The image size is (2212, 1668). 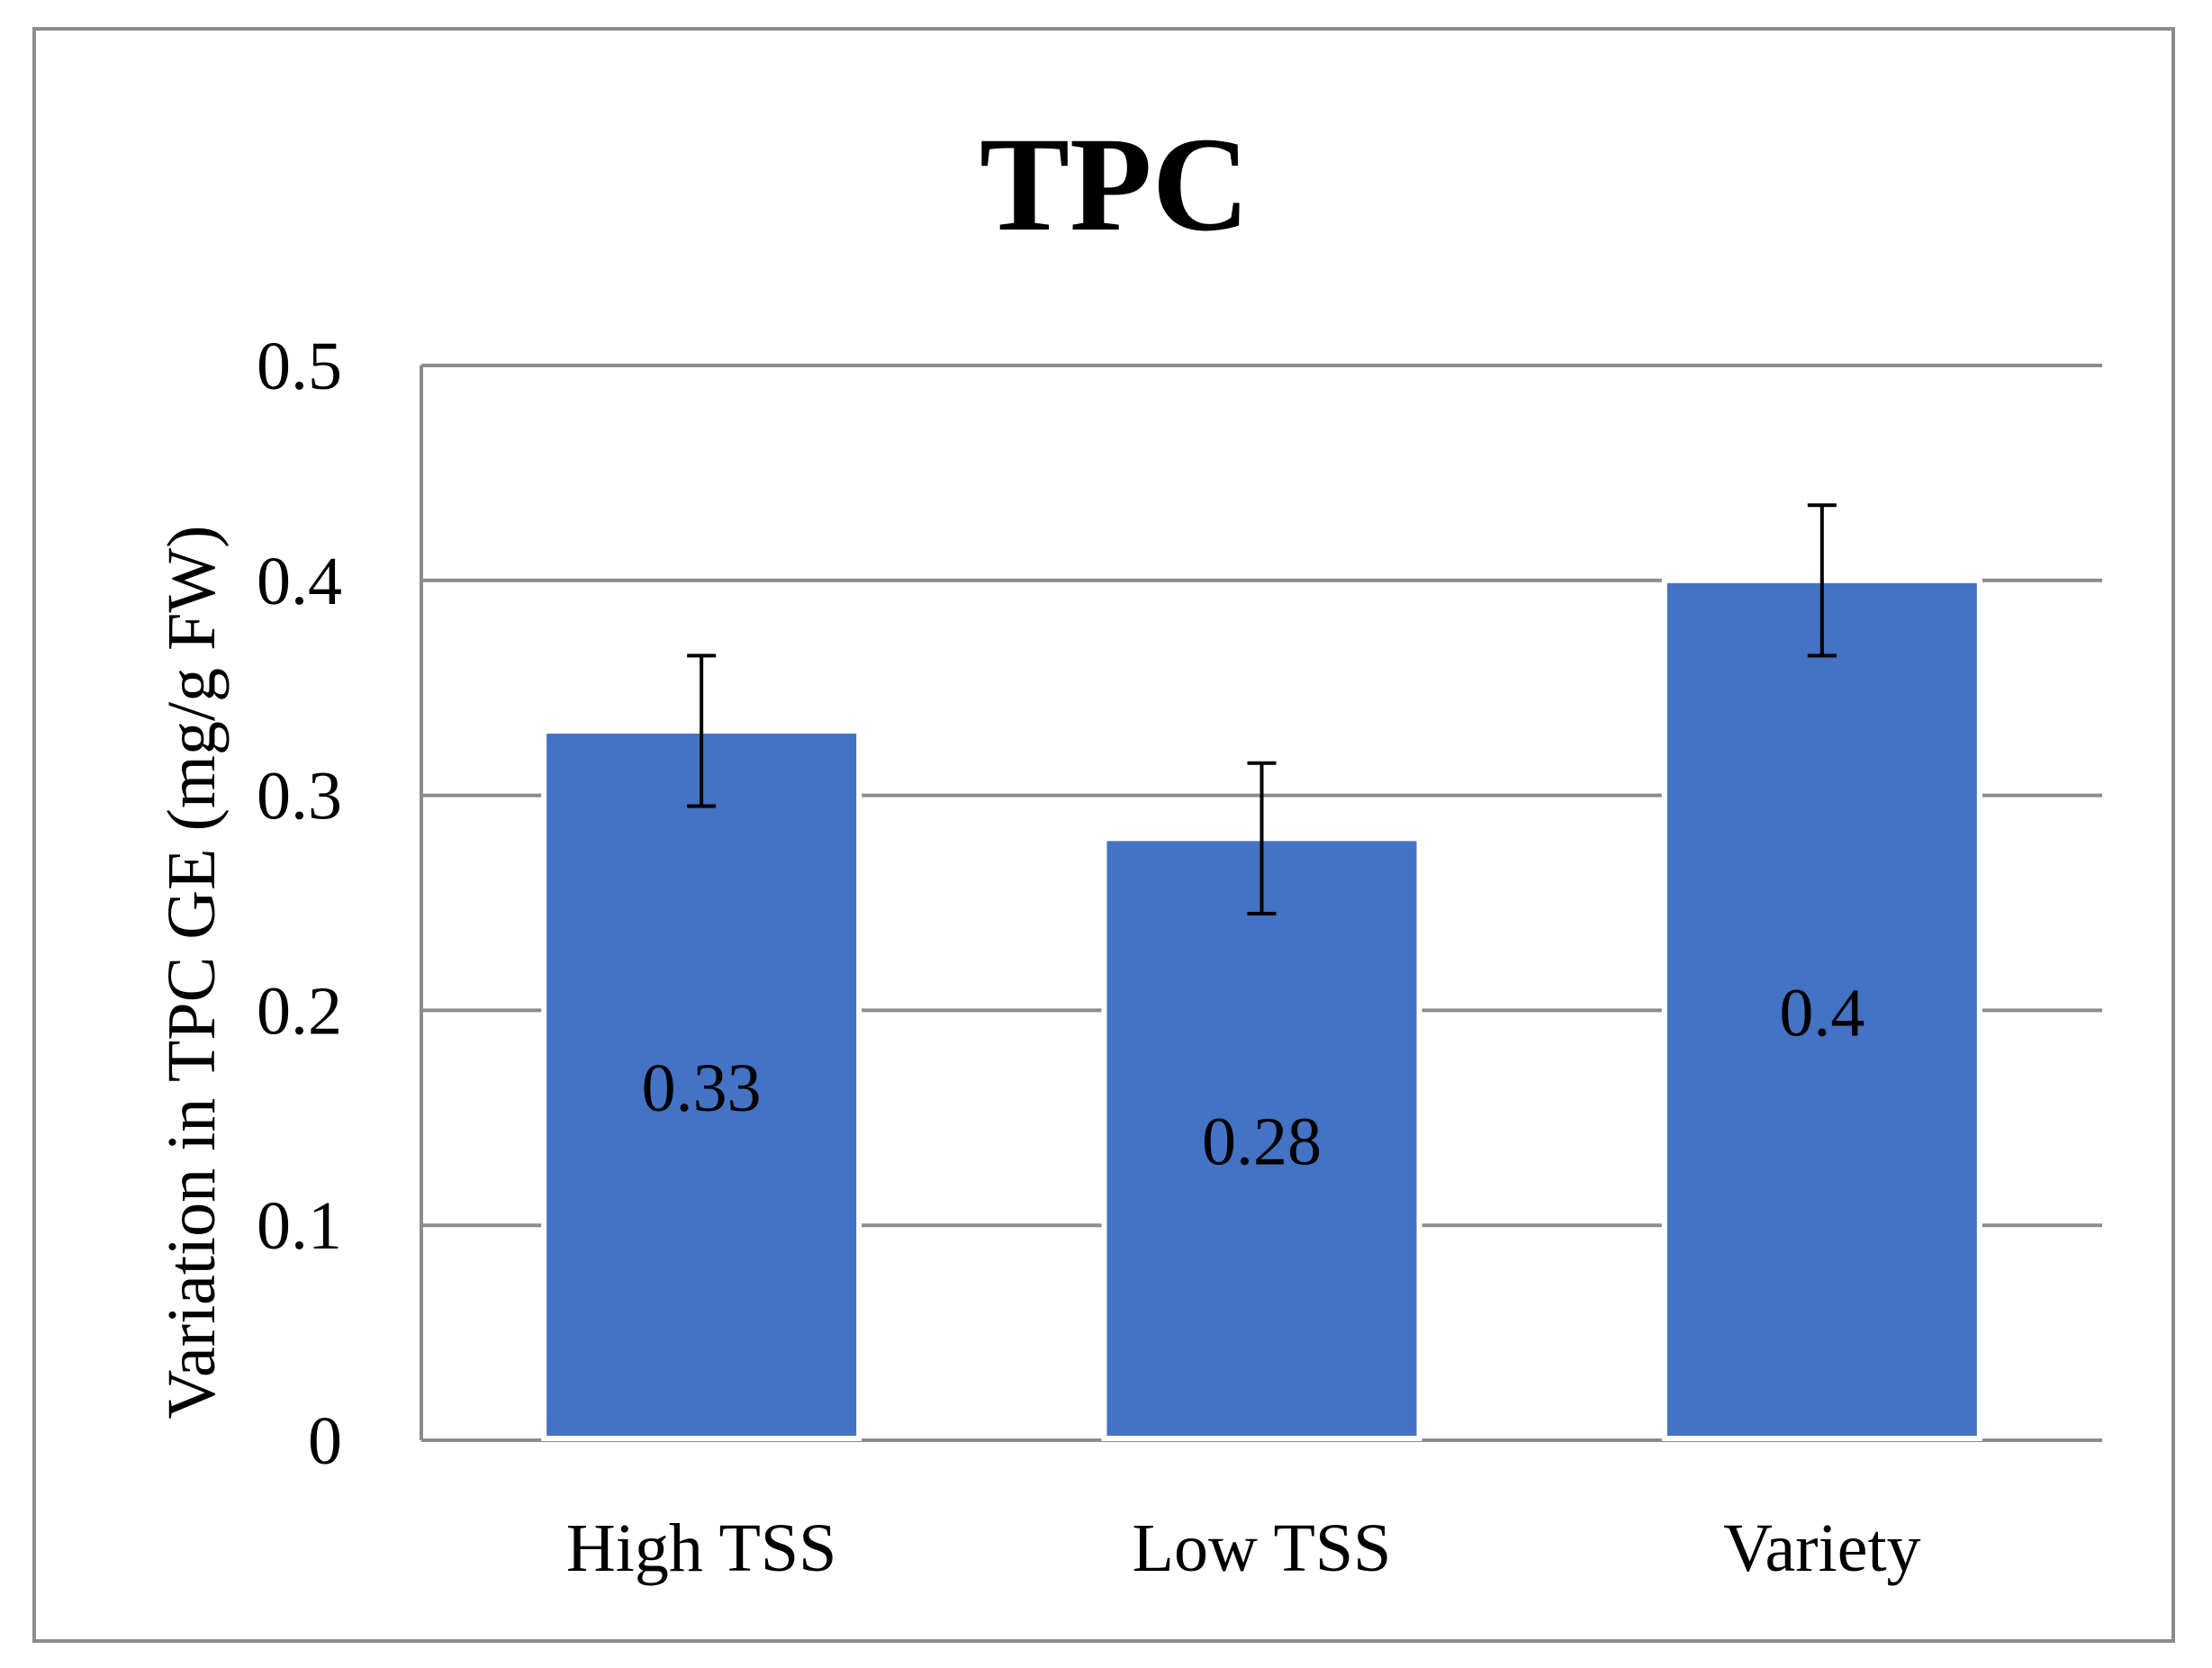 I want to click on data-labels: 0.33 0.28 0.4, so click(x=1253, y=1077).